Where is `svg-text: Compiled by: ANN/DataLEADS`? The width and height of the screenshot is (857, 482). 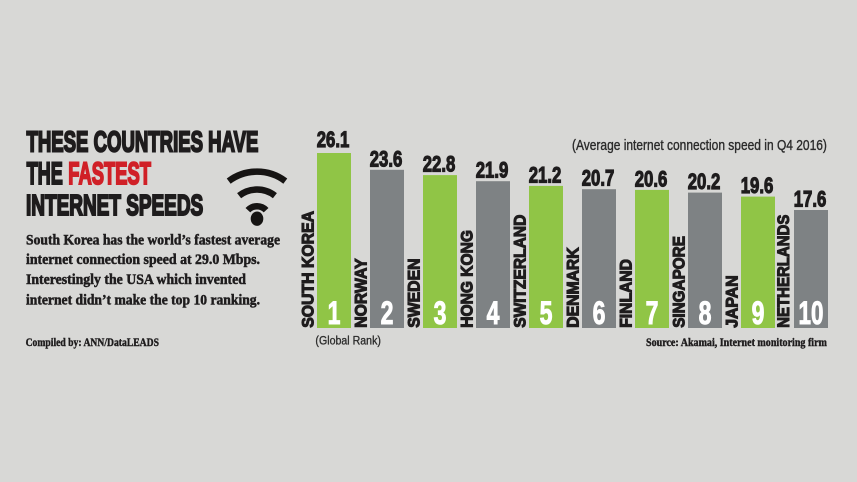
svg-text: Compiled by: ANN/DataLEADS is located at coordinates (93, 343).